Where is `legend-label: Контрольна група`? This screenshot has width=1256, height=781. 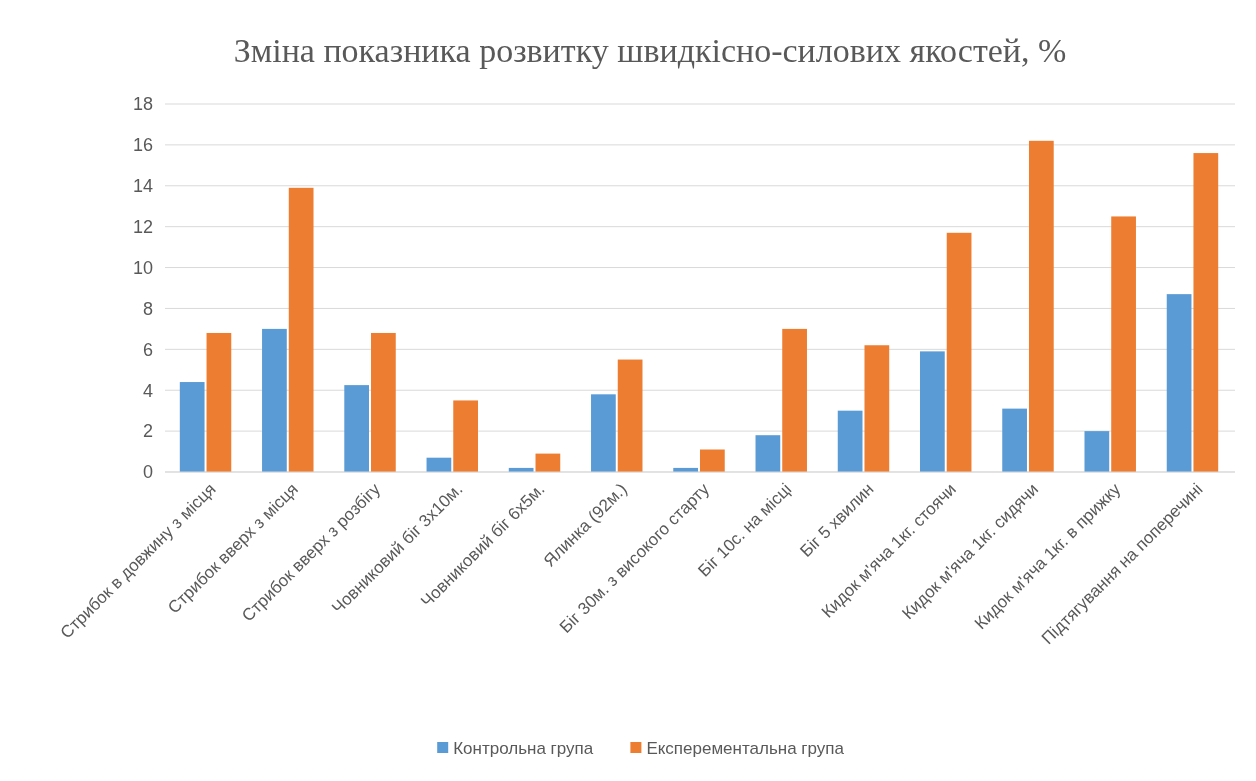 legend-label: Контрольна група is located at coordinates (523, 748).